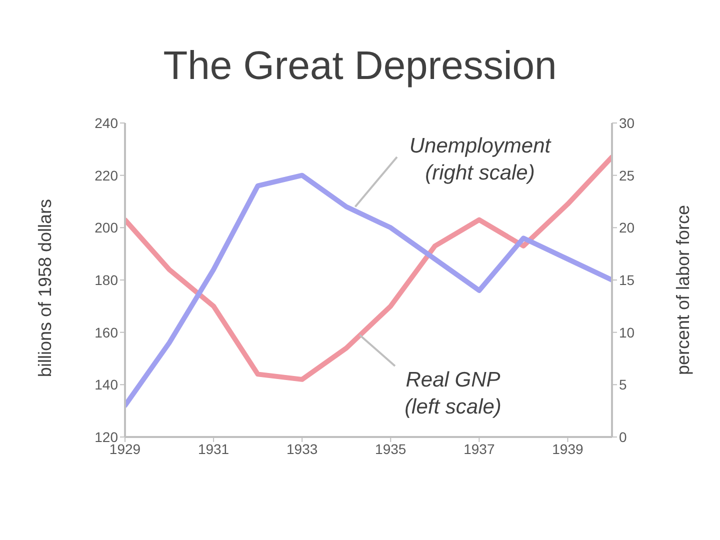 The width and height of the screenshot is (720, 540). Describe the element at coordinates (627, 228) in the screenshot. I see `y2-tick-label: 20` at that location.